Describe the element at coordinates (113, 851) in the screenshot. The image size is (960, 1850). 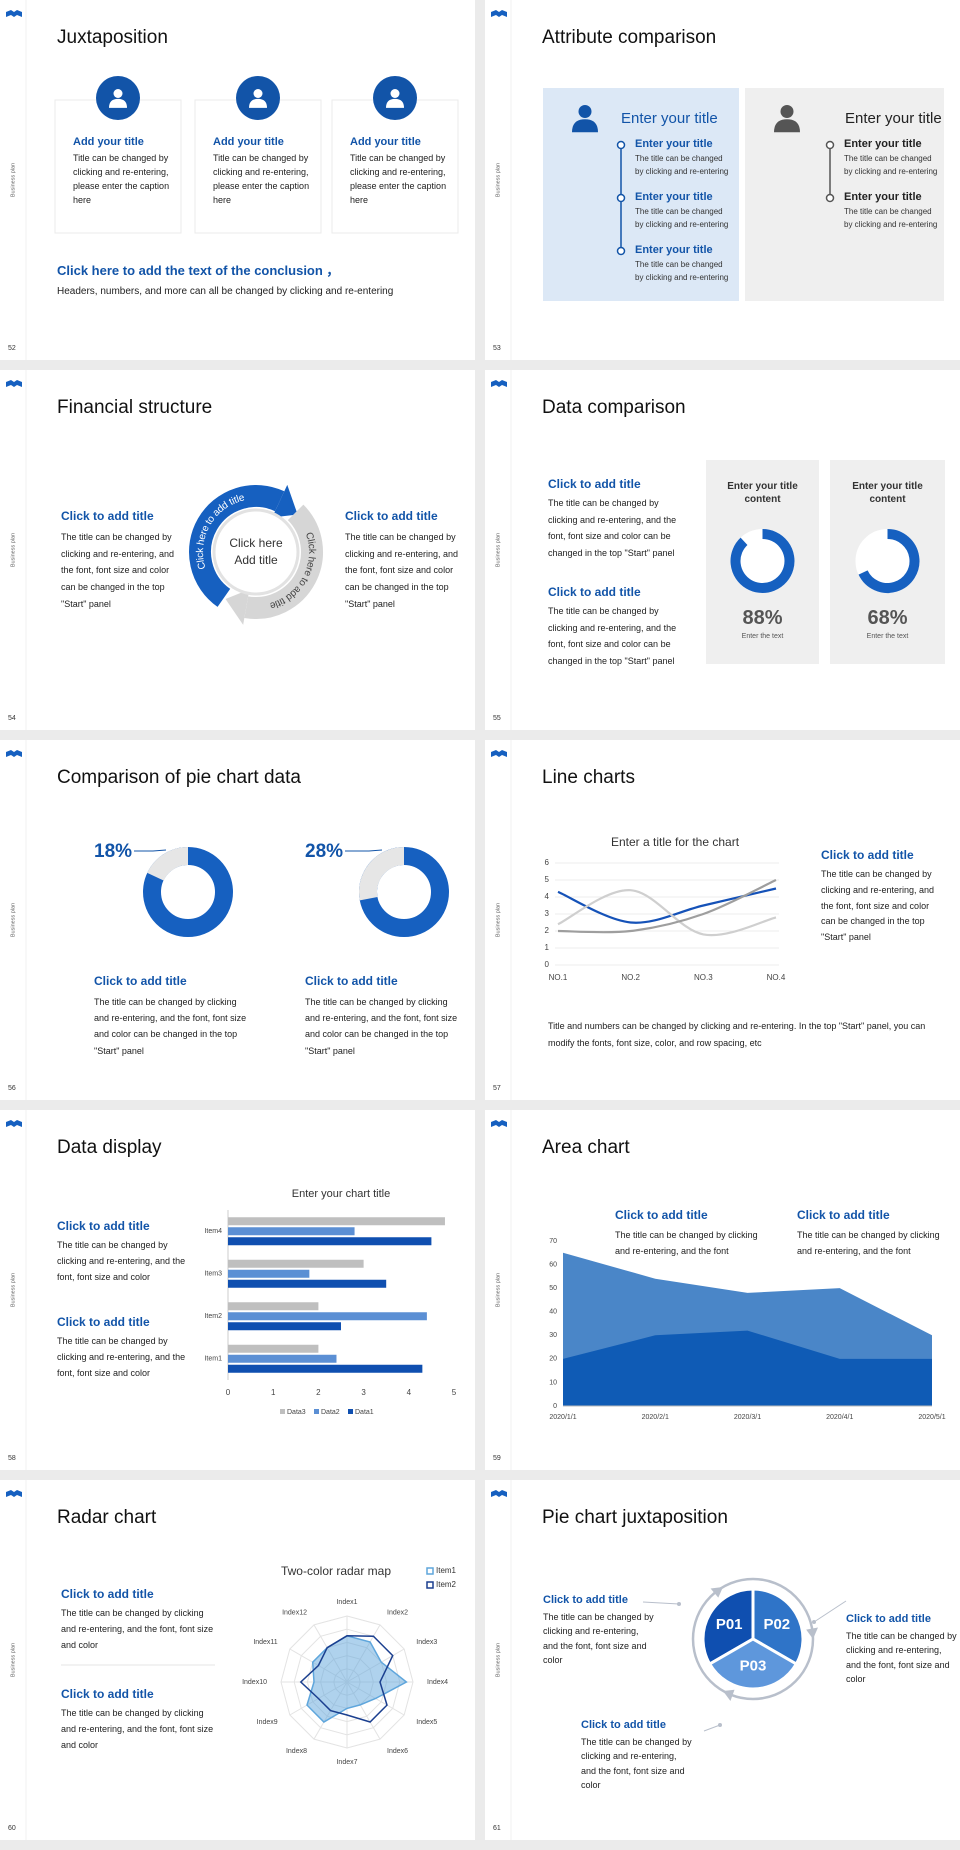
I see `donut-label: 18%` at that location.